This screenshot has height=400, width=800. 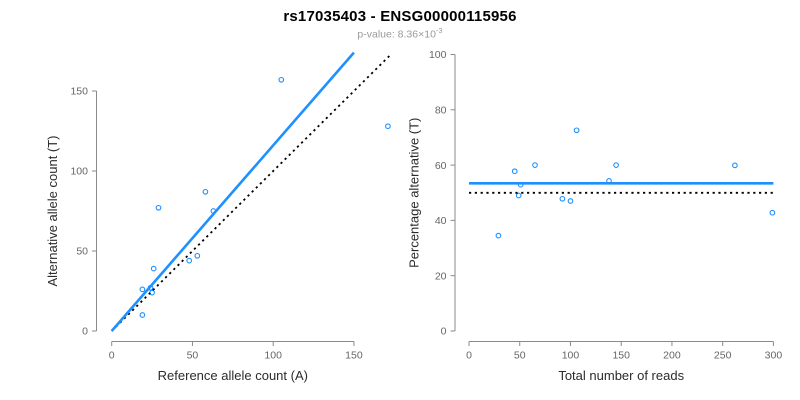 What do you see at coordinates (396, 34) in the screenshot?
I see `p-value-text: p-value: 8.36×10` at bounding box center [396, 34].